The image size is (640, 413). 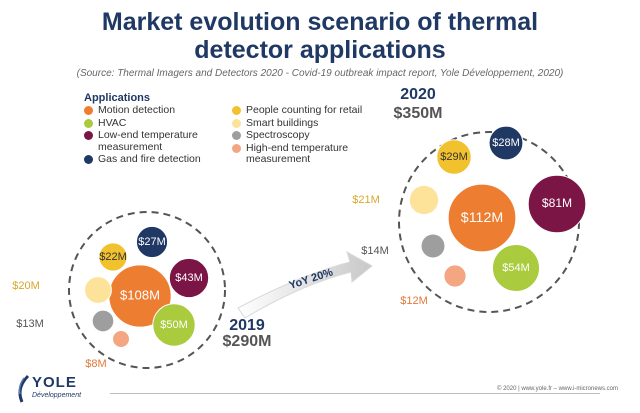 What do you see at coordinates (418, 94) in the screenshot?
I see `year-label: 2020` at bounding box center [418, 94].